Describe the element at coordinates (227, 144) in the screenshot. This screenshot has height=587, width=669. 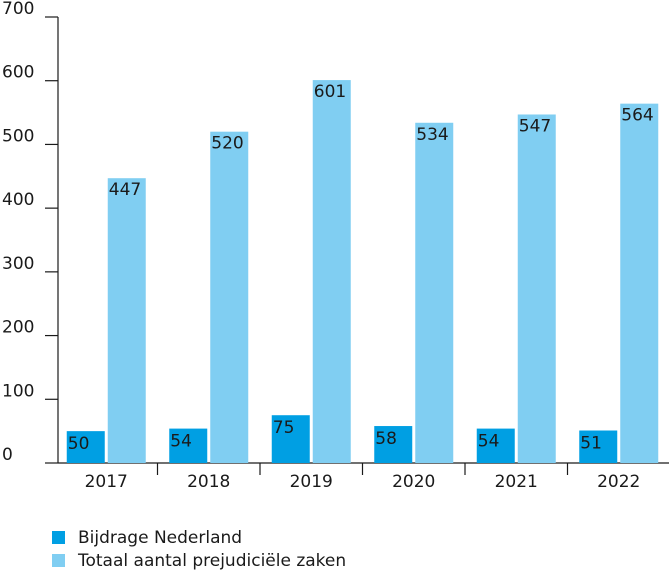
I see `value-label: 520` at that location.